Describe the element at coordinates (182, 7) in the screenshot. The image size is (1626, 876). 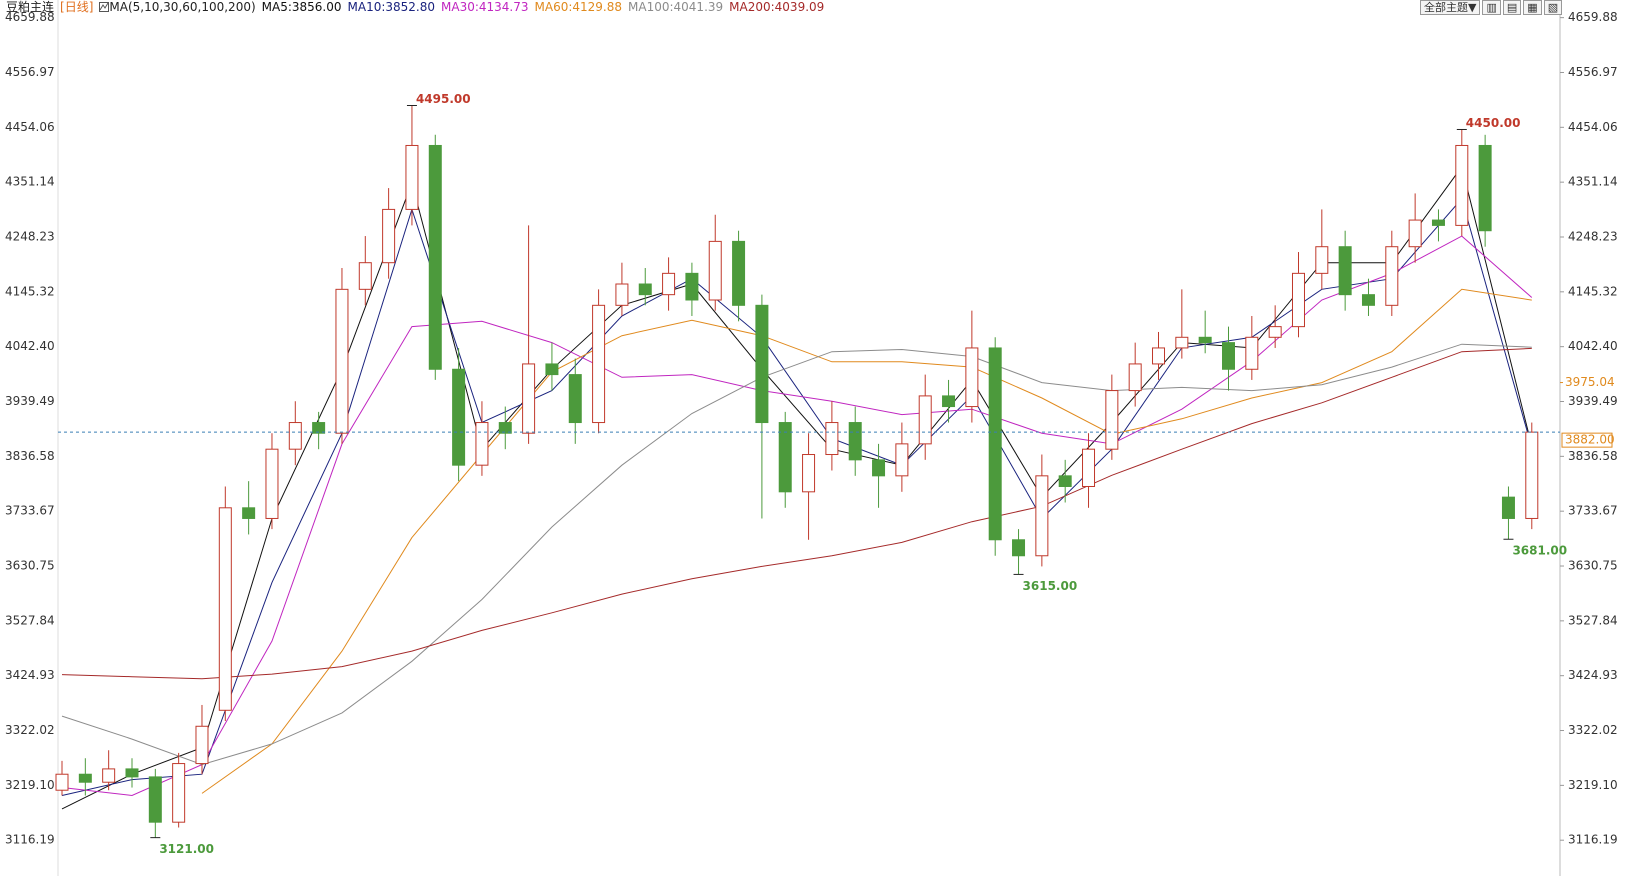
I see `indicator-text: MA(5,10,30,60,100,200)` at that location.